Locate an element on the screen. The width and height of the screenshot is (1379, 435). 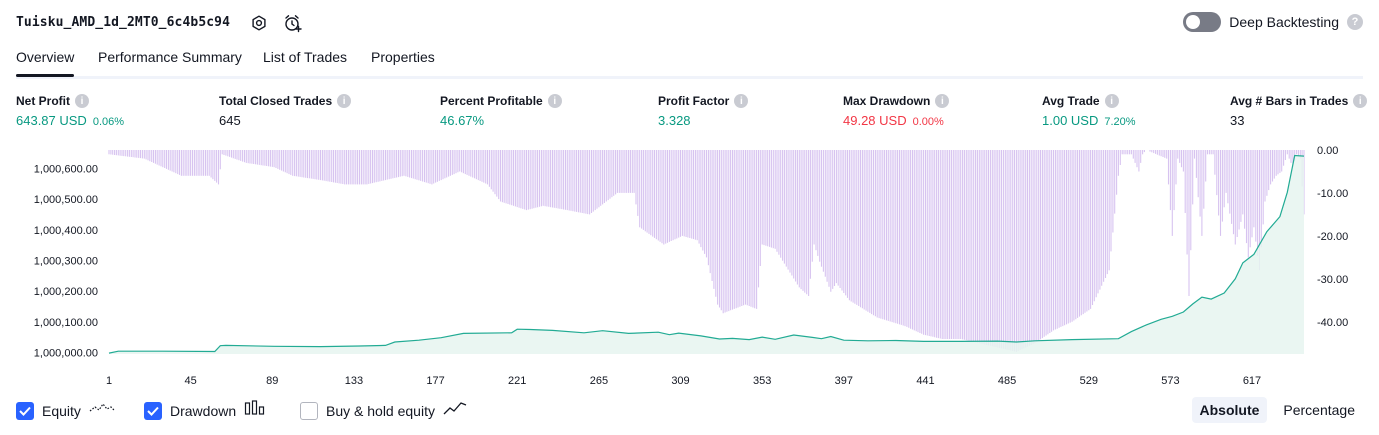
drawdown-tick-label: -10.00 is located at coordinates (1332, 194).